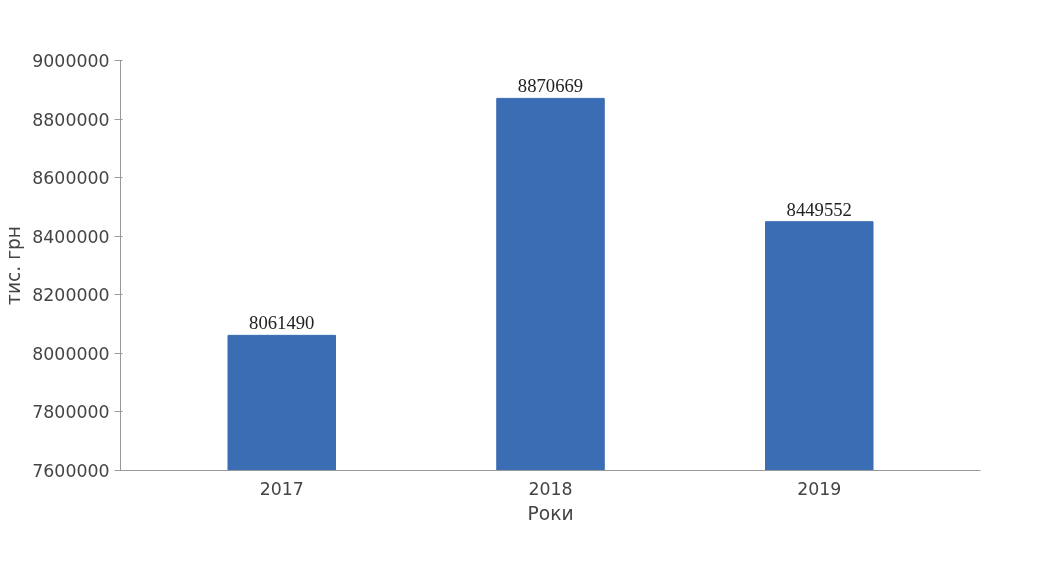  Describe the element at coordinates (71, 412) in the screenshot. I see `y-tick-label: 7800000` at that location.